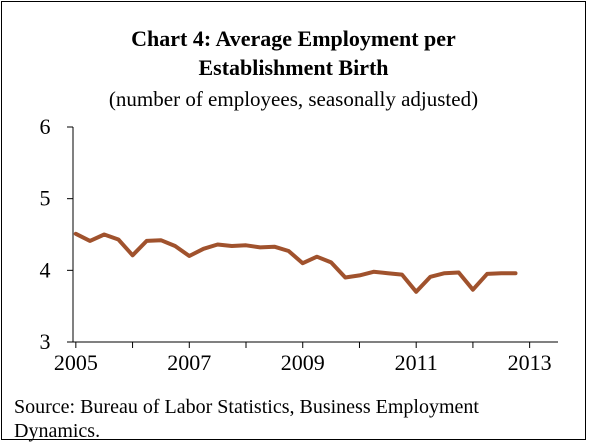 Image resolution: width=589 pixels, height=443 pixels. Describe the element at coordinates (293, 38) in the screenshot. I see `chart-title-line-1: Chart 4: Average Employment per` at that location.